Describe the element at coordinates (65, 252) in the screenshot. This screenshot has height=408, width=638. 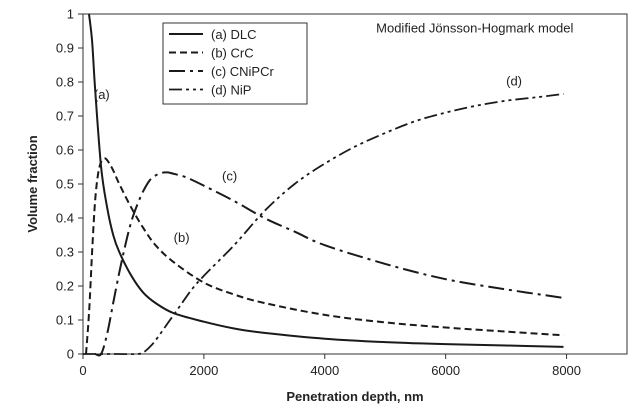
I see `y-tick-label: 0.3` at that location.